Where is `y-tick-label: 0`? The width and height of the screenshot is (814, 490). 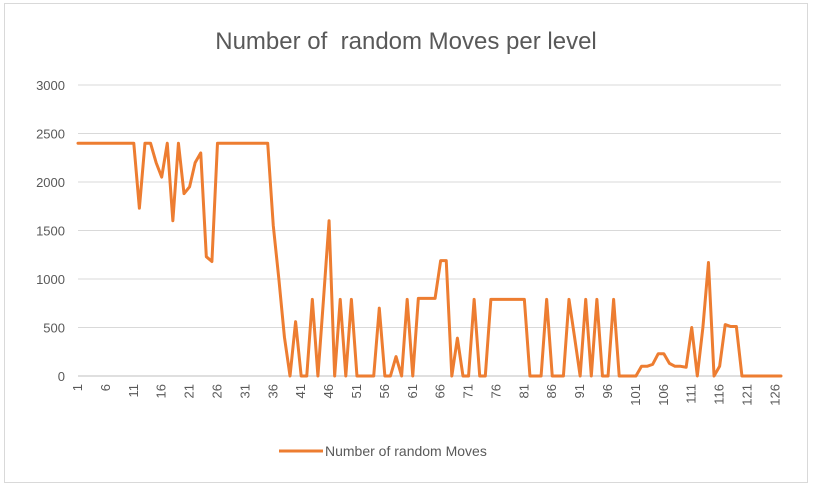 y-tick-label: 0 is located at coordinates (61, 376).